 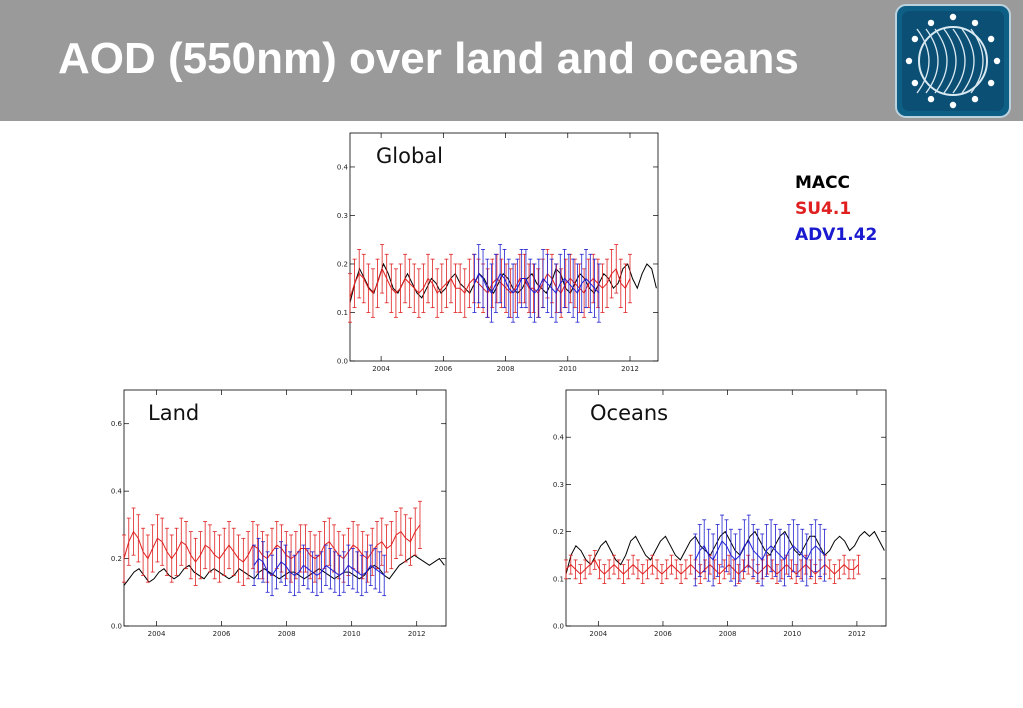 I want to click on legend-entry-adv142: ADV1.42, so click(x=836, y=235).